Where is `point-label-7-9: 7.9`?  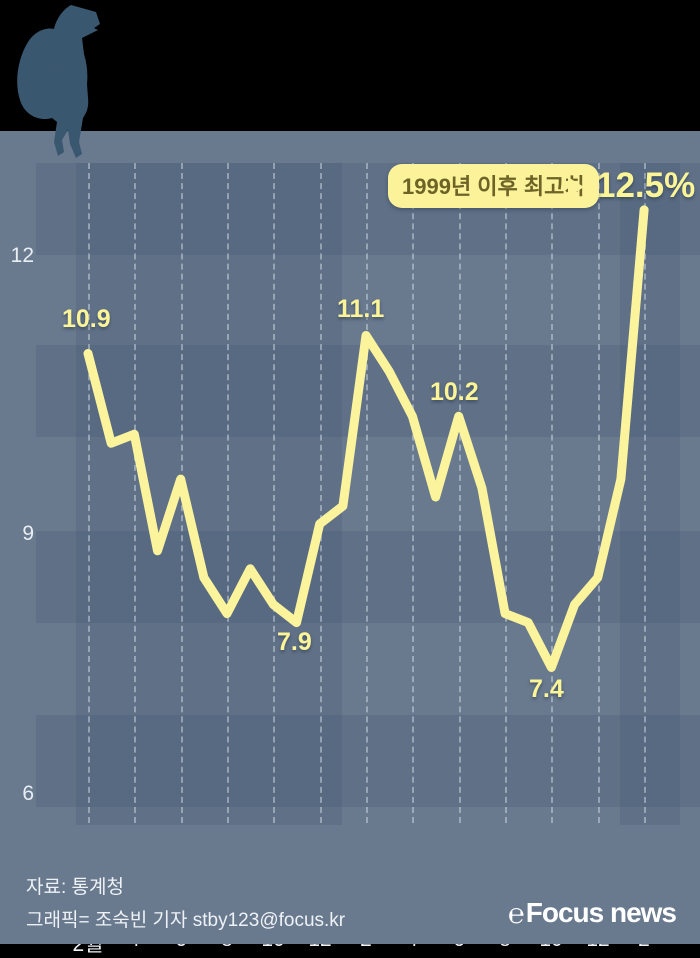
point-label-7-9: 7.9 is located at coordinates (294, 642).